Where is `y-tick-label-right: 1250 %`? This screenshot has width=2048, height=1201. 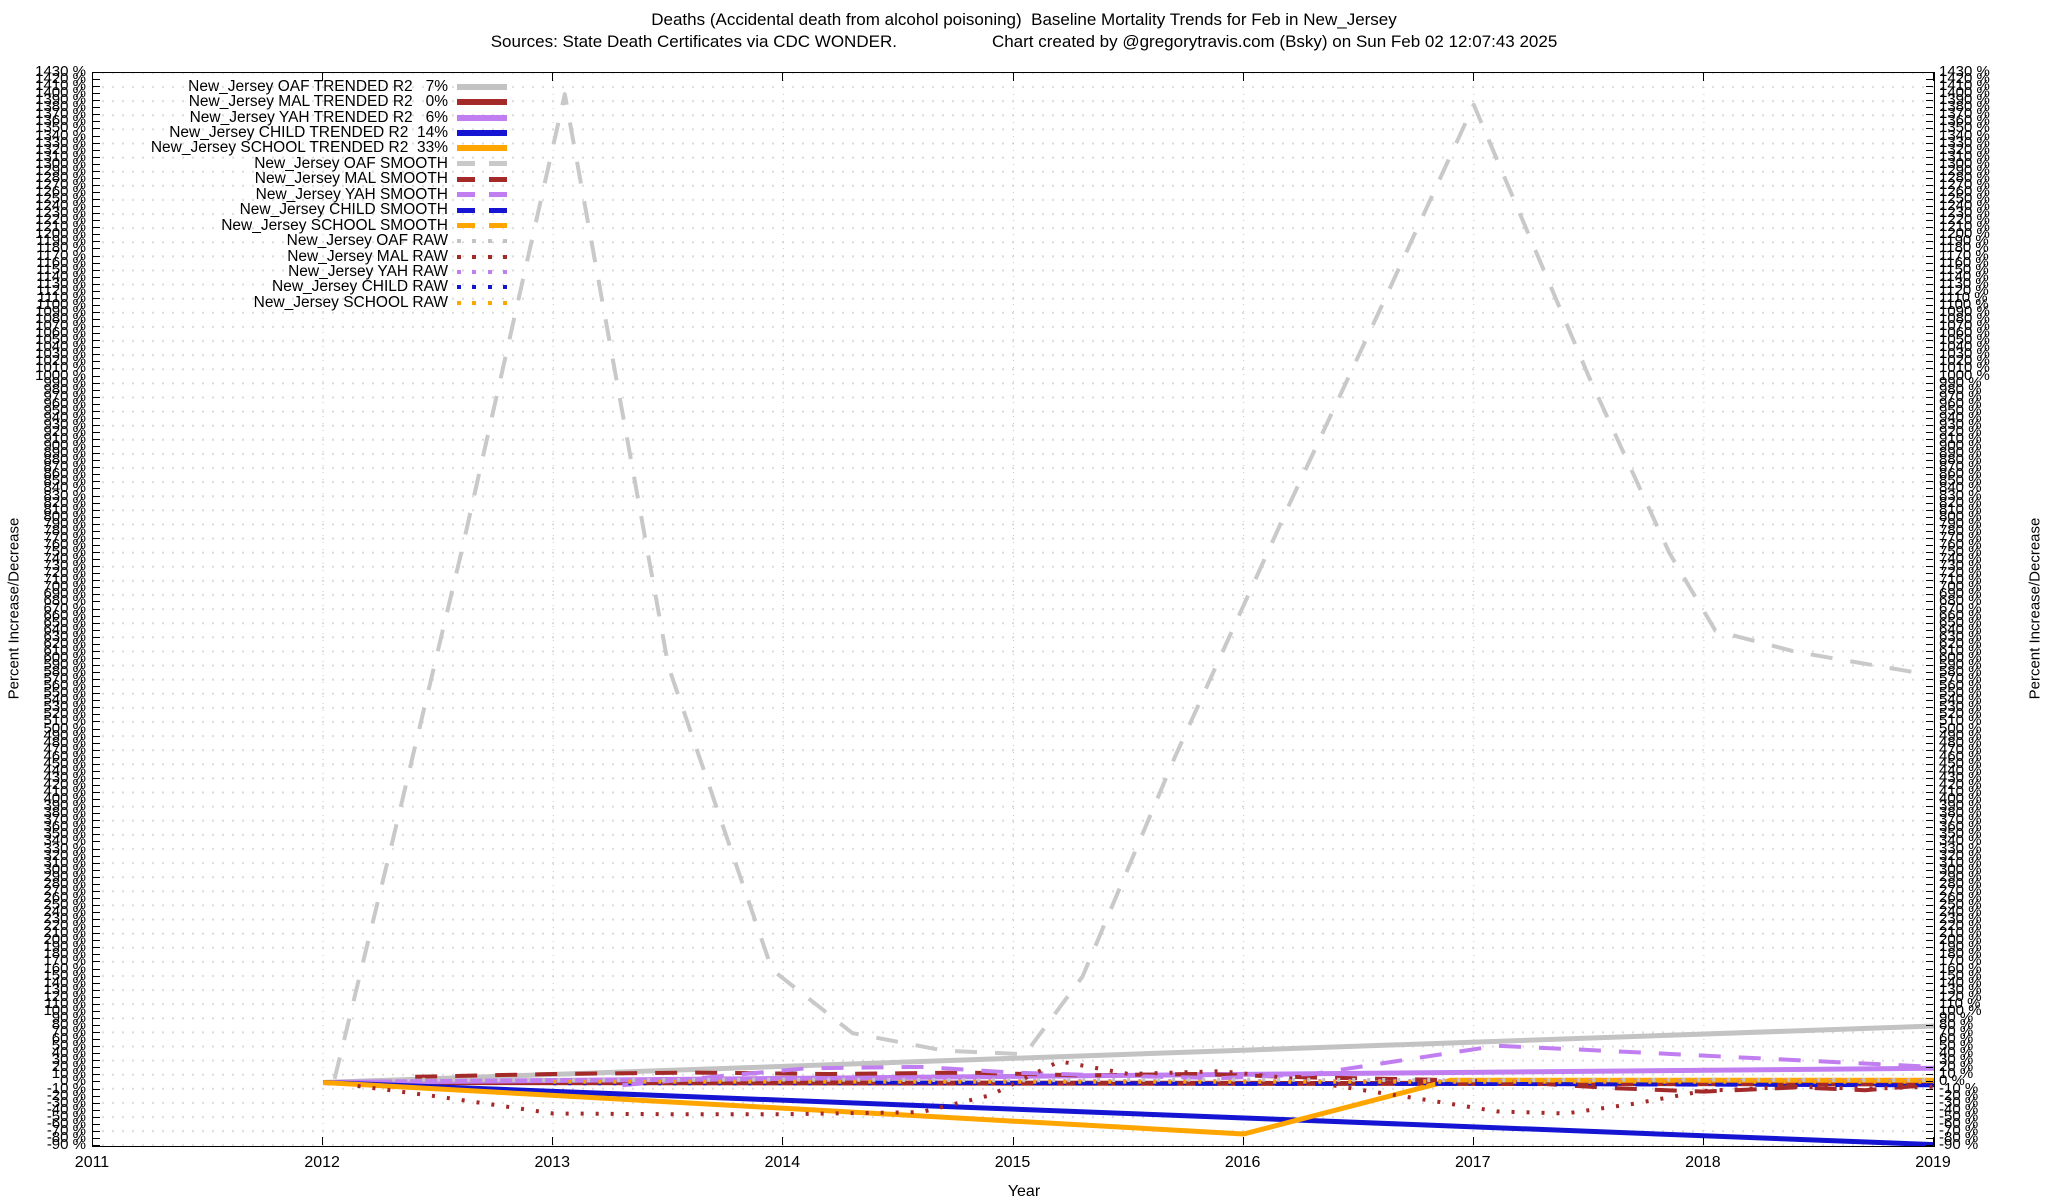
y-tick-label-right: 1250 % is located at coordinates (1964, 199).